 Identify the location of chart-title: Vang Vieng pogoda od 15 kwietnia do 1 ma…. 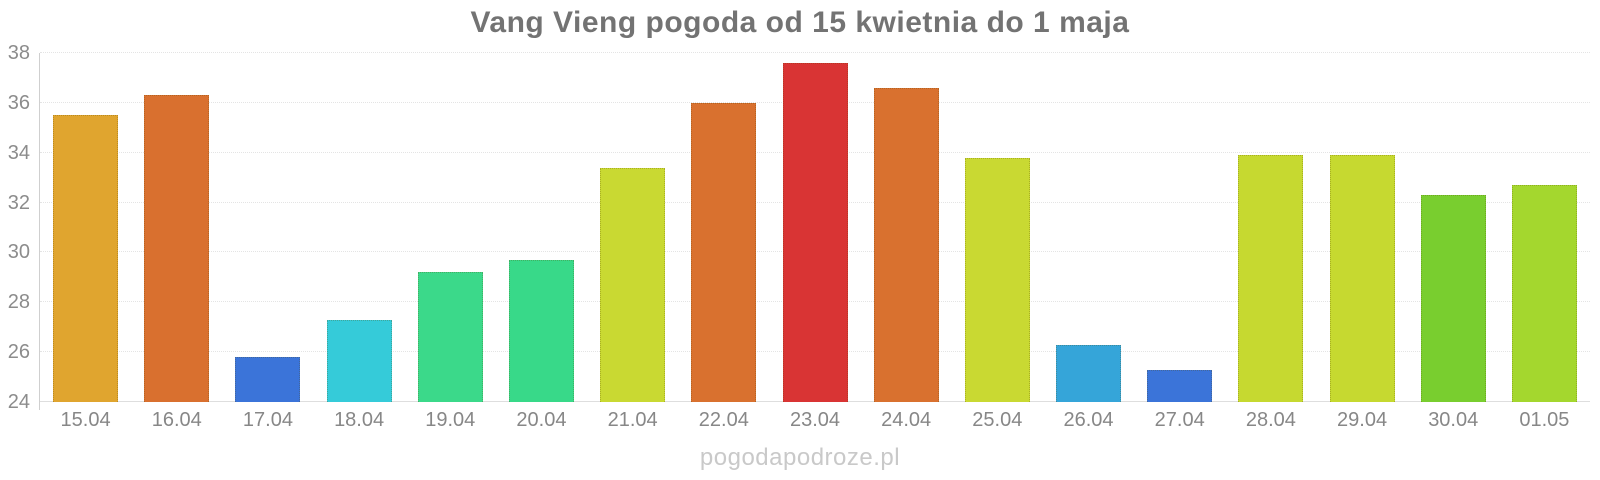
(800, 22).